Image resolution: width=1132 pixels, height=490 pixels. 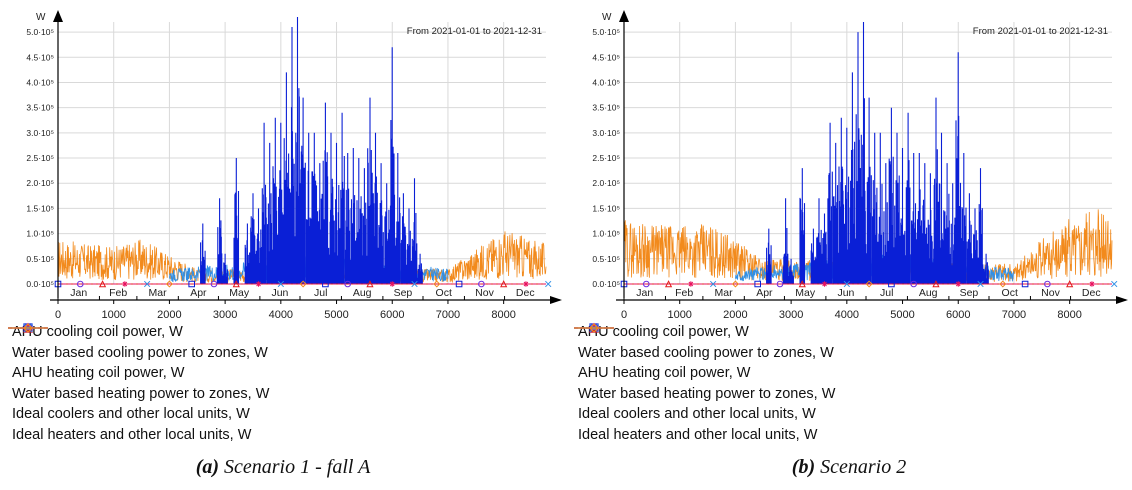 What do you see at coordinates (297, 467) in the screenshot?
I see `caption-text: Scenario 1 - fall A` at bounding box center [297, 467].